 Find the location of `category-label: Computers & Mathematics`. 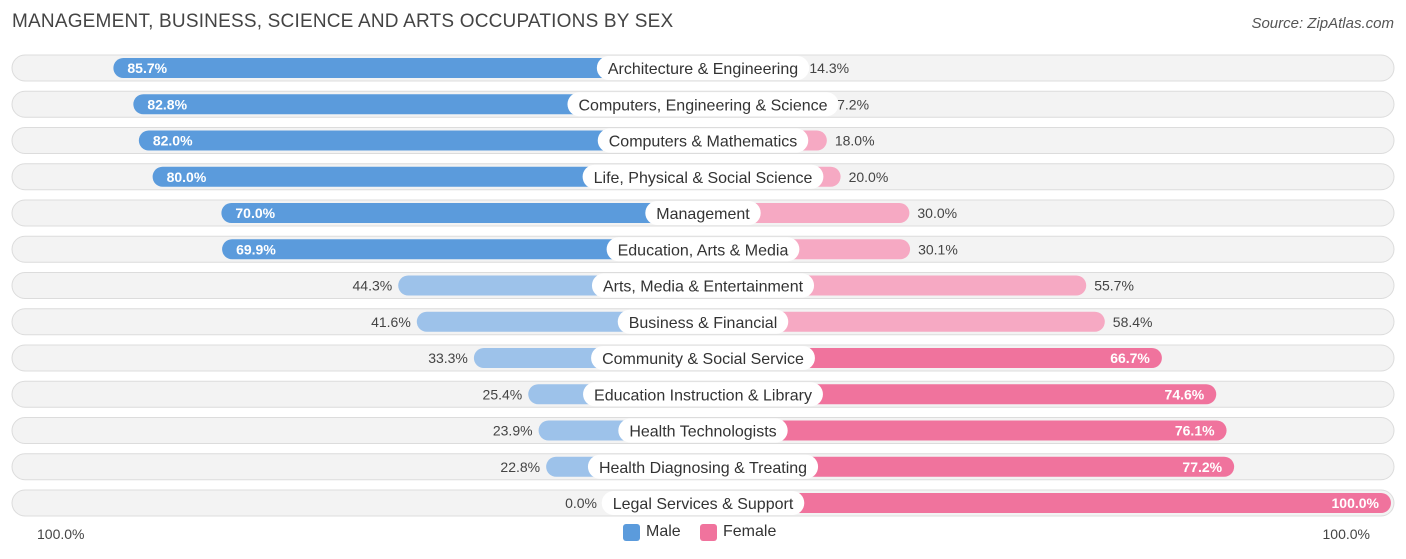

category-label: Computers & Mathematics is located at coordinates (703, 142).